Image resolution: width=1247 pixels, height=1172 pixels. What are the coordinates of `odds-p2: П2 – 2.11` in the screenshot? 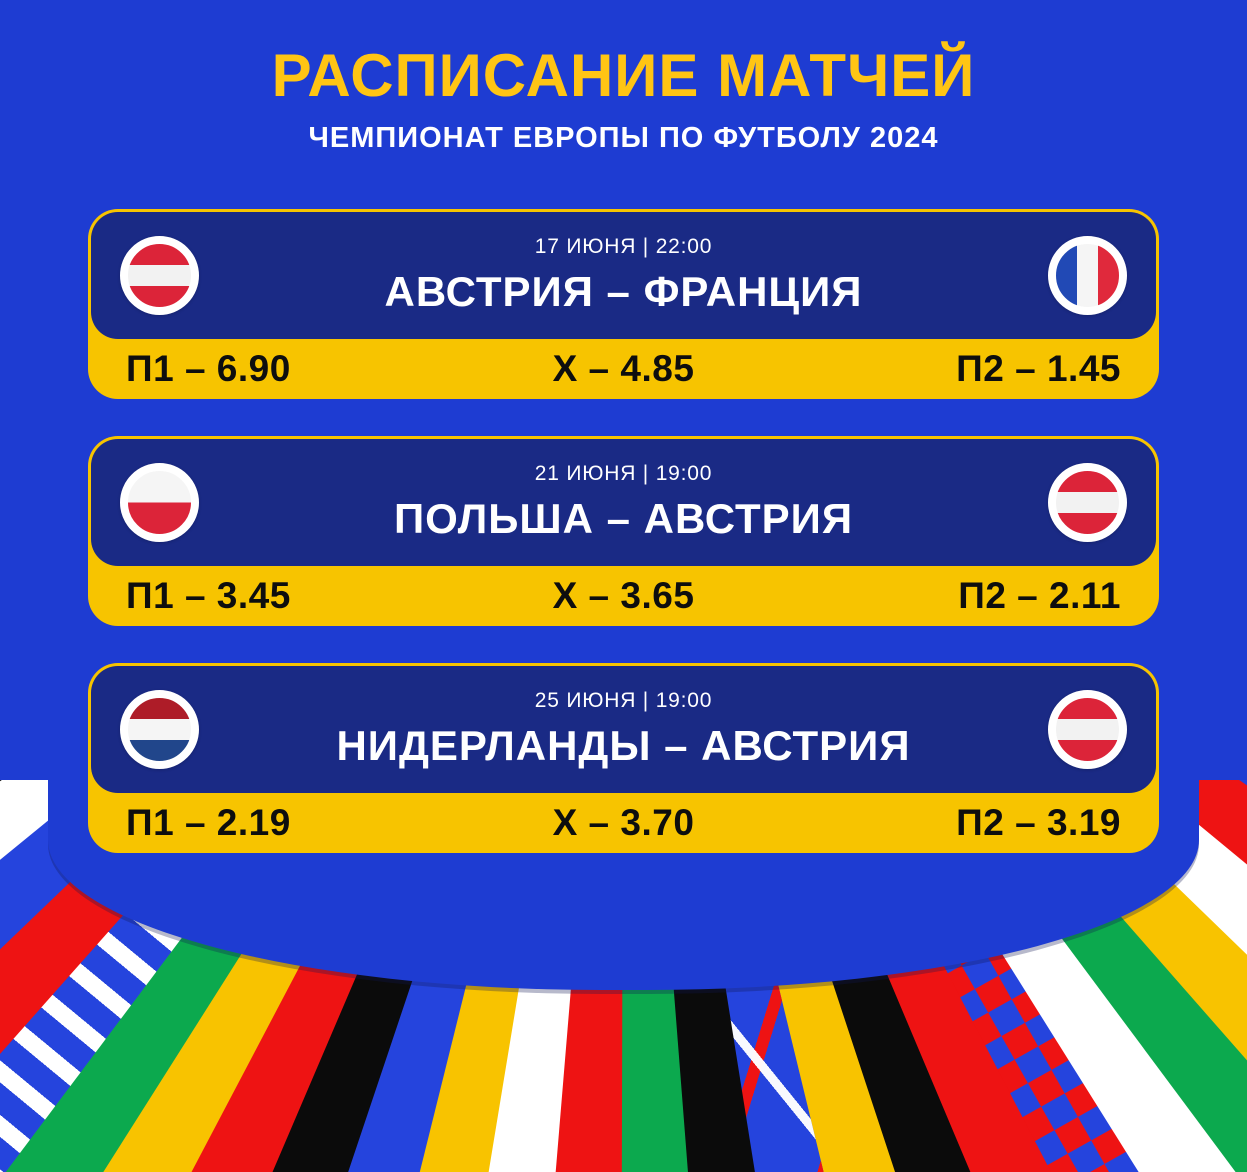 It's located at (1039, 595).